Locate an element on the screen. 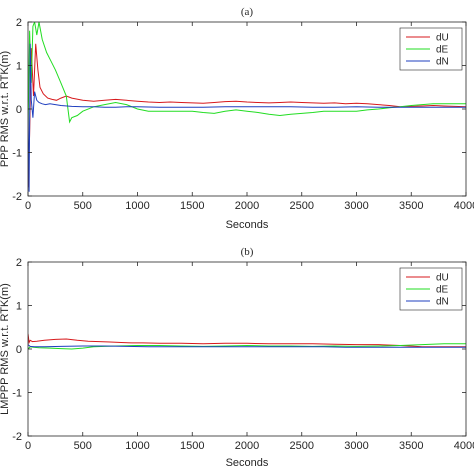 This screenshot has height=474, width=474. series-line-dN is located at coordinates (247, 346).